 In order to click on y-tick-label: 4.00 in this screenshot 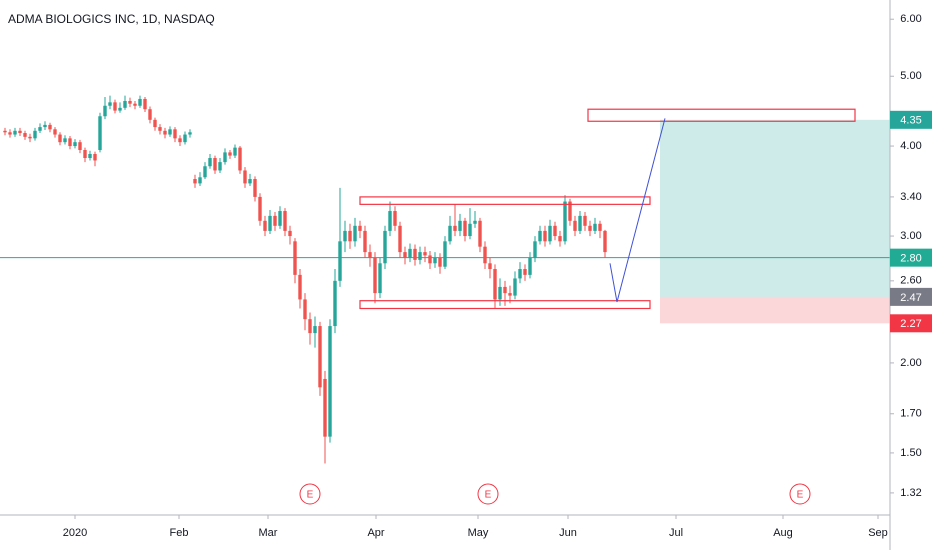, I will do `click(910, 146)`.